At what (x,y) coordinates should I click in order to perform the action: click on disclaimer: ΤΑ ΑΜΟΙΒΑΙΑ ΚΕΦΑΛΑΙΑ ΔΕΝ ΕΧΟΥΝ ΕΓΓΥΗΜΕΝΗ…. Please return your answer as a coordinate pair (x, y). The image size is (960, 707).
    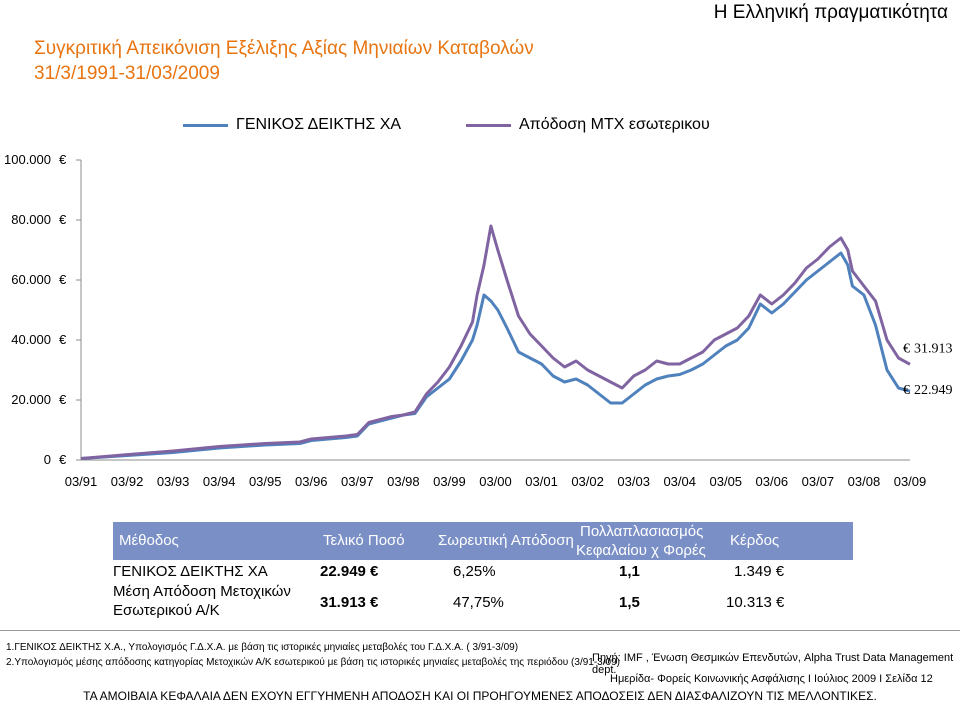
    Looking at the image, I should click on (480, 696).